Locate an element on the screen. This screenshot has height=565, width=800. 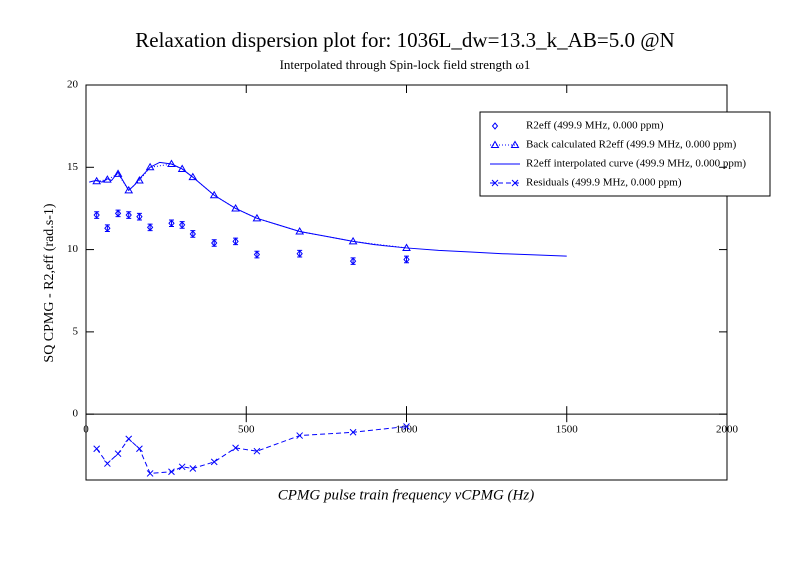
y-tick-label: 15 is located at coordinates (73, 167).